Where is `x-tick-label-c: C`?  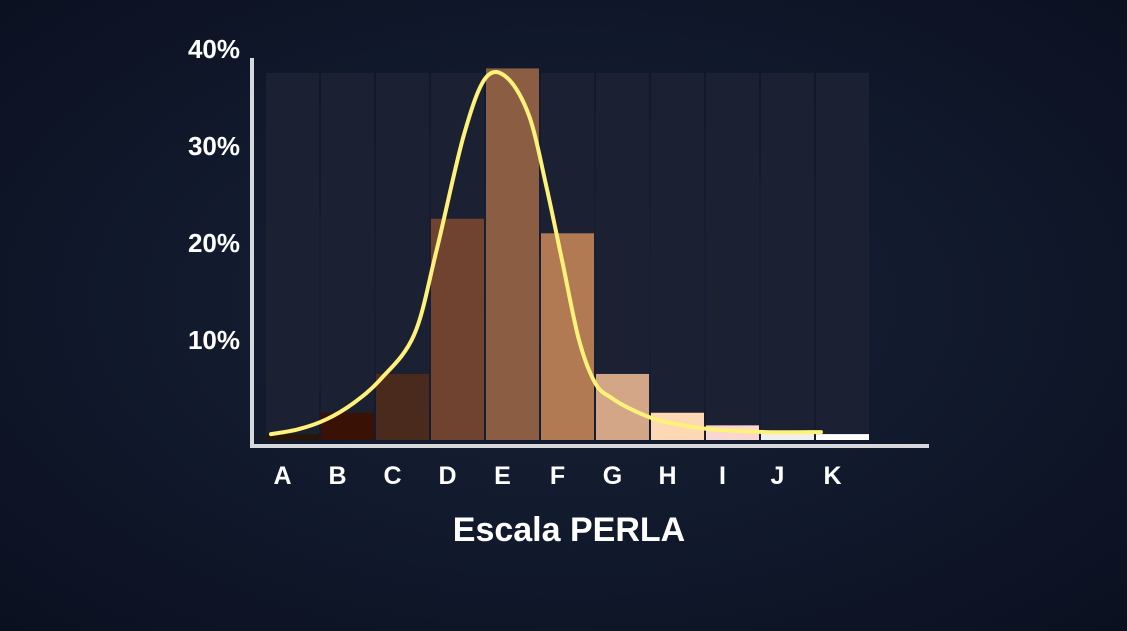
x-tick-label-c: C is located at coordinates (392, 476).